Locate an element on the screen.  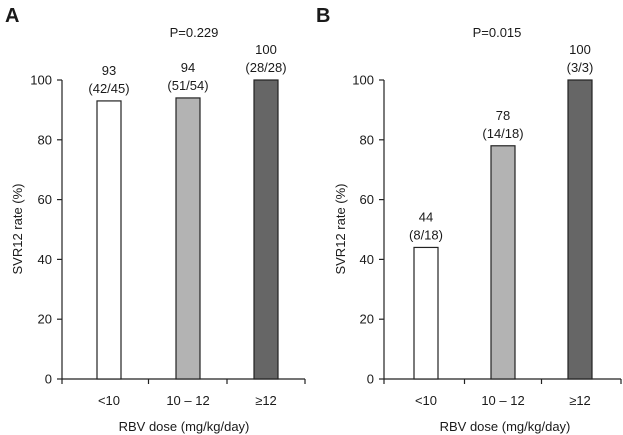
bar-count-label: (28/28) is located at coordinates (265, 67).